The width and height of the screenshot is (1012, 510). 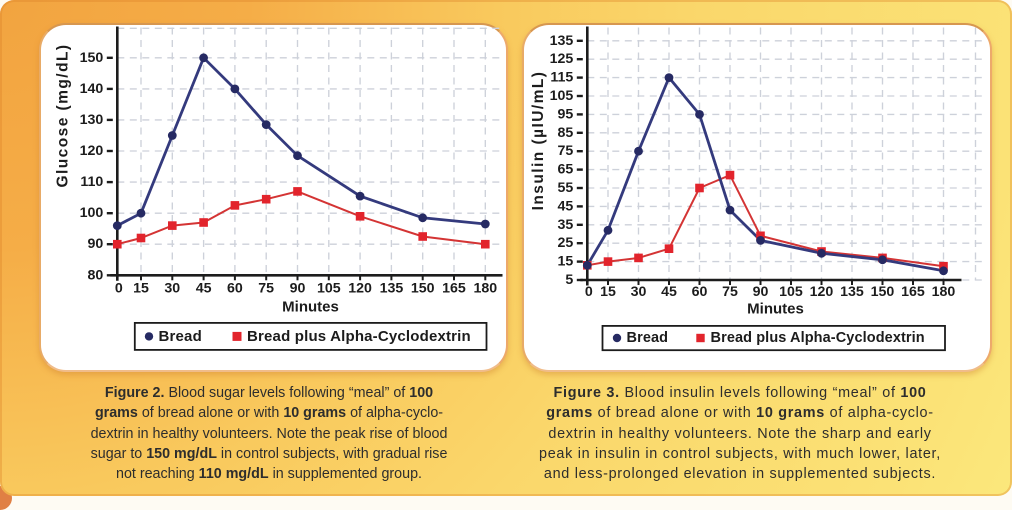 I want to click on svg-text: 110, so click(x=91, y=182).